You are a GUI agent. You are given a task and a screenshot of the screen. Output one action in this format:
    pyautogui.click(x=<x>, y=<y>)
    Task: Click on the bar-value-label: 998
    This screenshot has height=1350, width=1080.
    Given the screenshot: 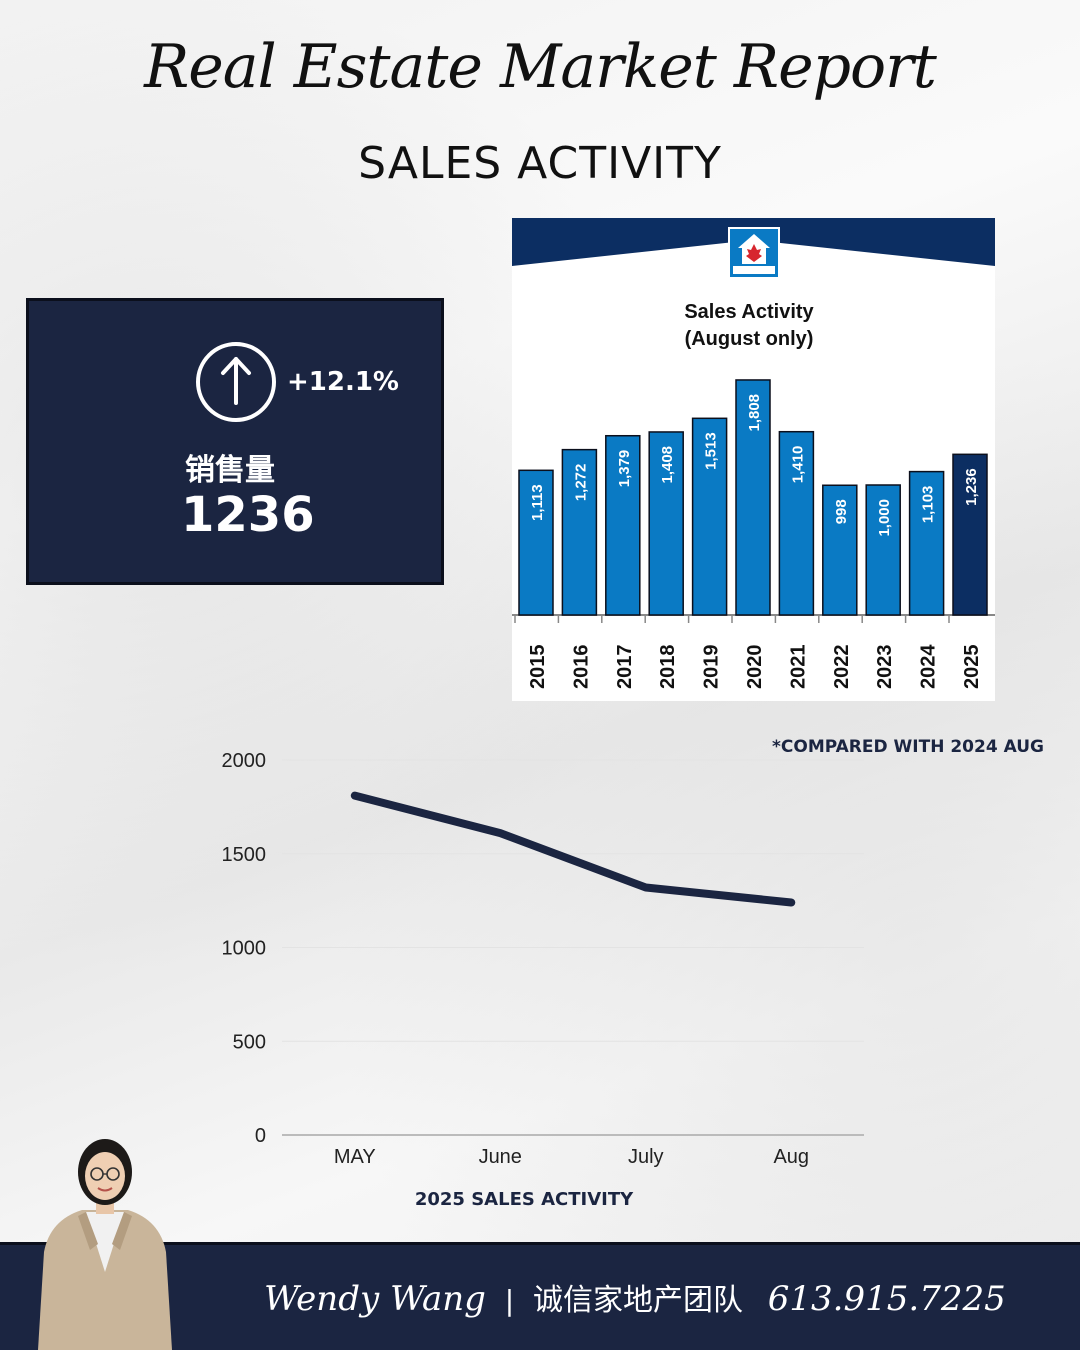 What is the action you would take?
    pyautogui.click(x=841, y=511)
    